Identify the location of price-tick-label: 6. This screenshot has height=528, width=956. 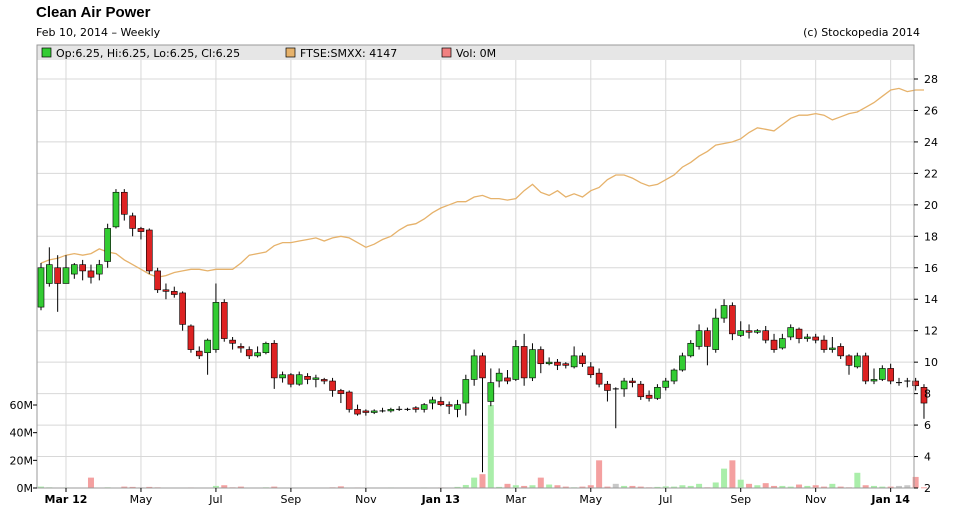
(927, 425).